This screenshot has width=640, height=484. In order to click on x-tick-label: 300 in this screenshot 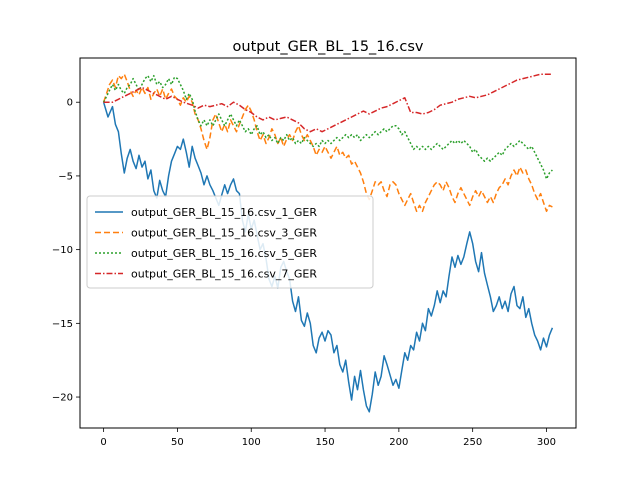, I will do `click(546, 442)`.